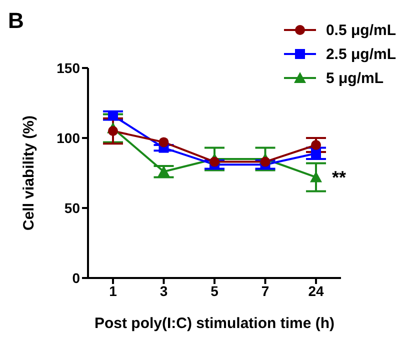 The image size is (409, 358). Describe the element at coordinates (68, 138) in the screenshot. I see `y-tick-label: 100` at that location.